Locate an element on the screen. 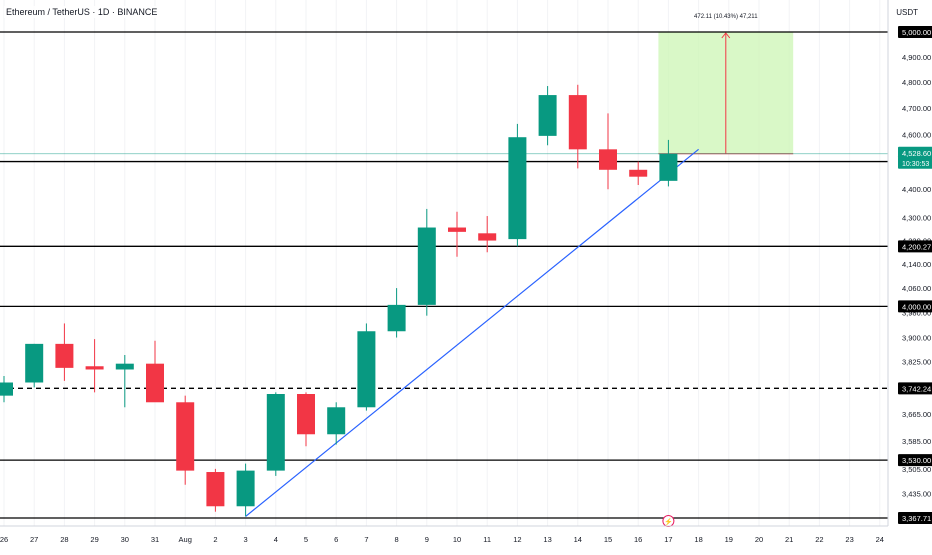  x-tick-label: Aug is located at coordinates (185, 539).